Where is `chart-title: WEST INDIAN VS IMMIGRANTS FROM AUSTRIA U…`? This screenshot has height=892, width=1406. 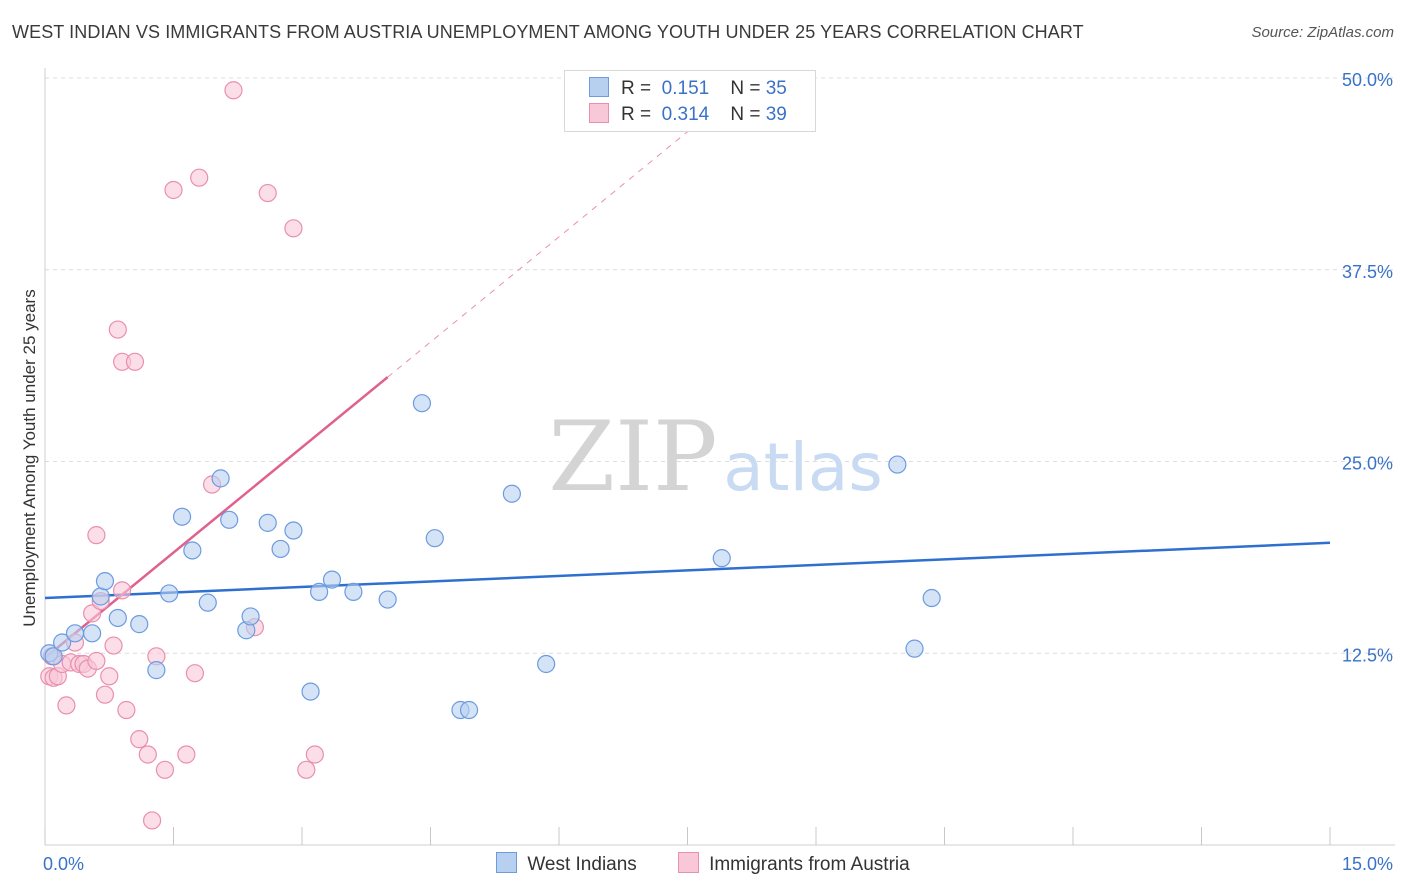
chart-title: WEST INDIAN VS IMMIGRANTS FROM AUSTRIA U… is located at coordinates (548, 32).